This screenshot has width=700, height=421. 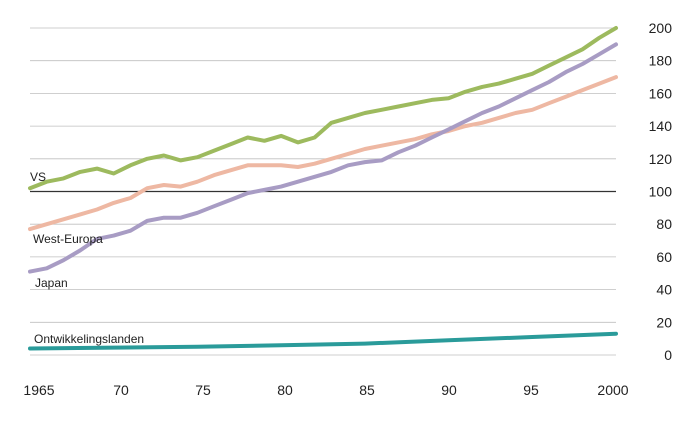 I want to click on x-axis-ticks: 1965 70 75 80 85 90 95 2000, so click(x=325, y=390).